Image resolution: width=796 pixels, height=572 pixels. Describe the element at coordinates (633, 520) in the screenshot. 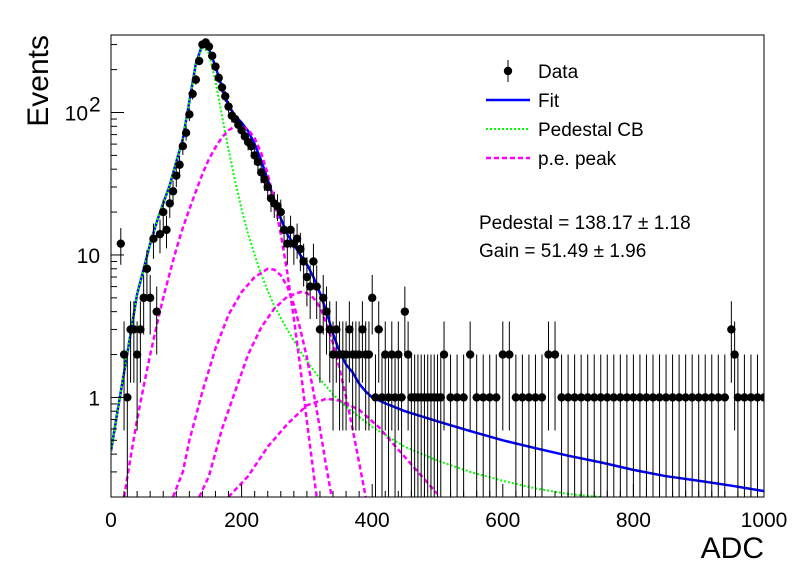

I see `x-tick-label: 800` at that location.